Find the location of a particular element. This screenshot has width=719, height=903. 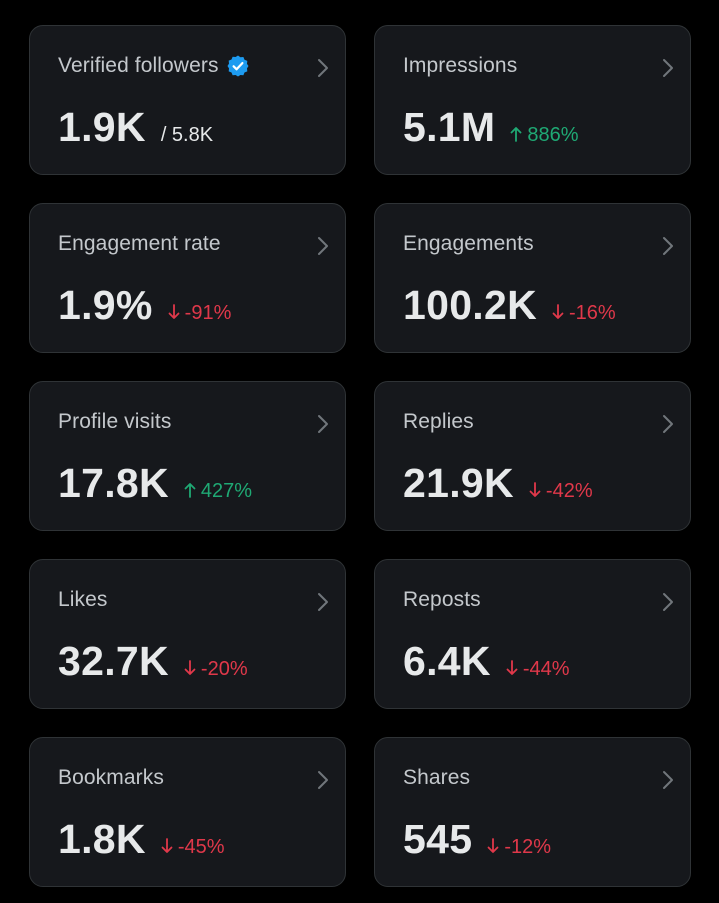

card-label-row: Impressions is located at coordinates (460, 66).